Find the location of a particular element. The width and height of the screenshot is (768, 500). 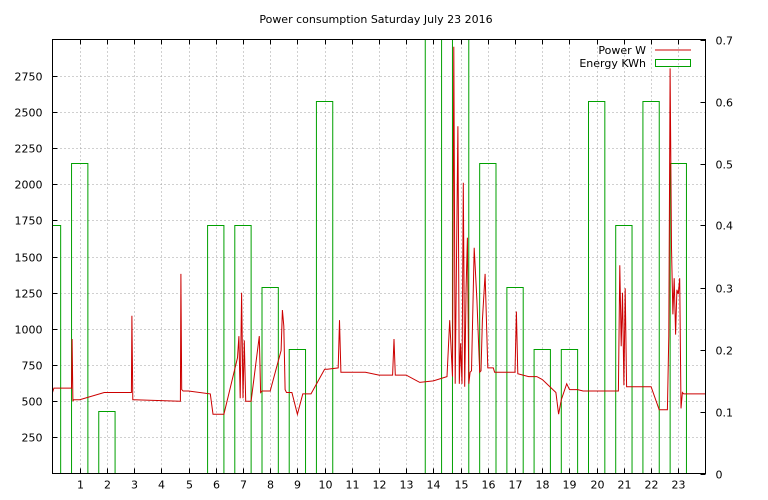

x-tick-label: 8 is located at coordinates (270, 485).